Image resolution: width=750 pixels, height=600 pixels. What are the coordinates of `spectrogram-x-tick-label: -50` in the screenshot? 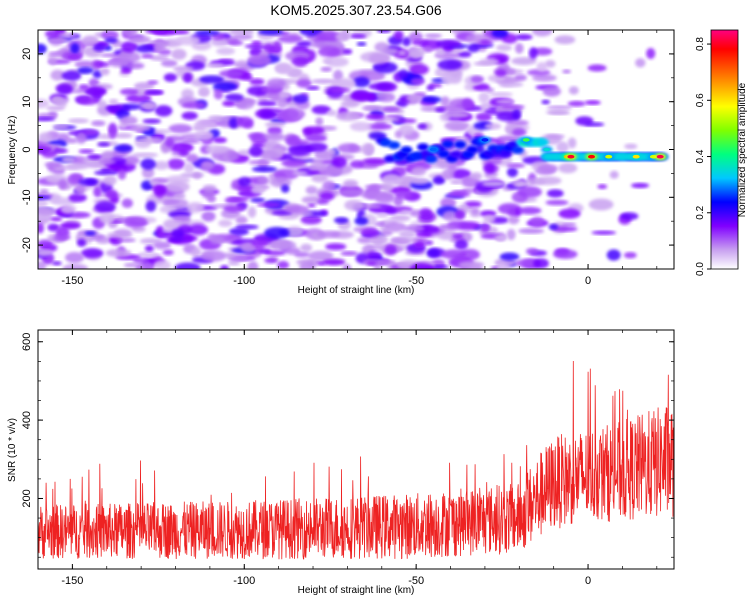 It's located at (416, 281).